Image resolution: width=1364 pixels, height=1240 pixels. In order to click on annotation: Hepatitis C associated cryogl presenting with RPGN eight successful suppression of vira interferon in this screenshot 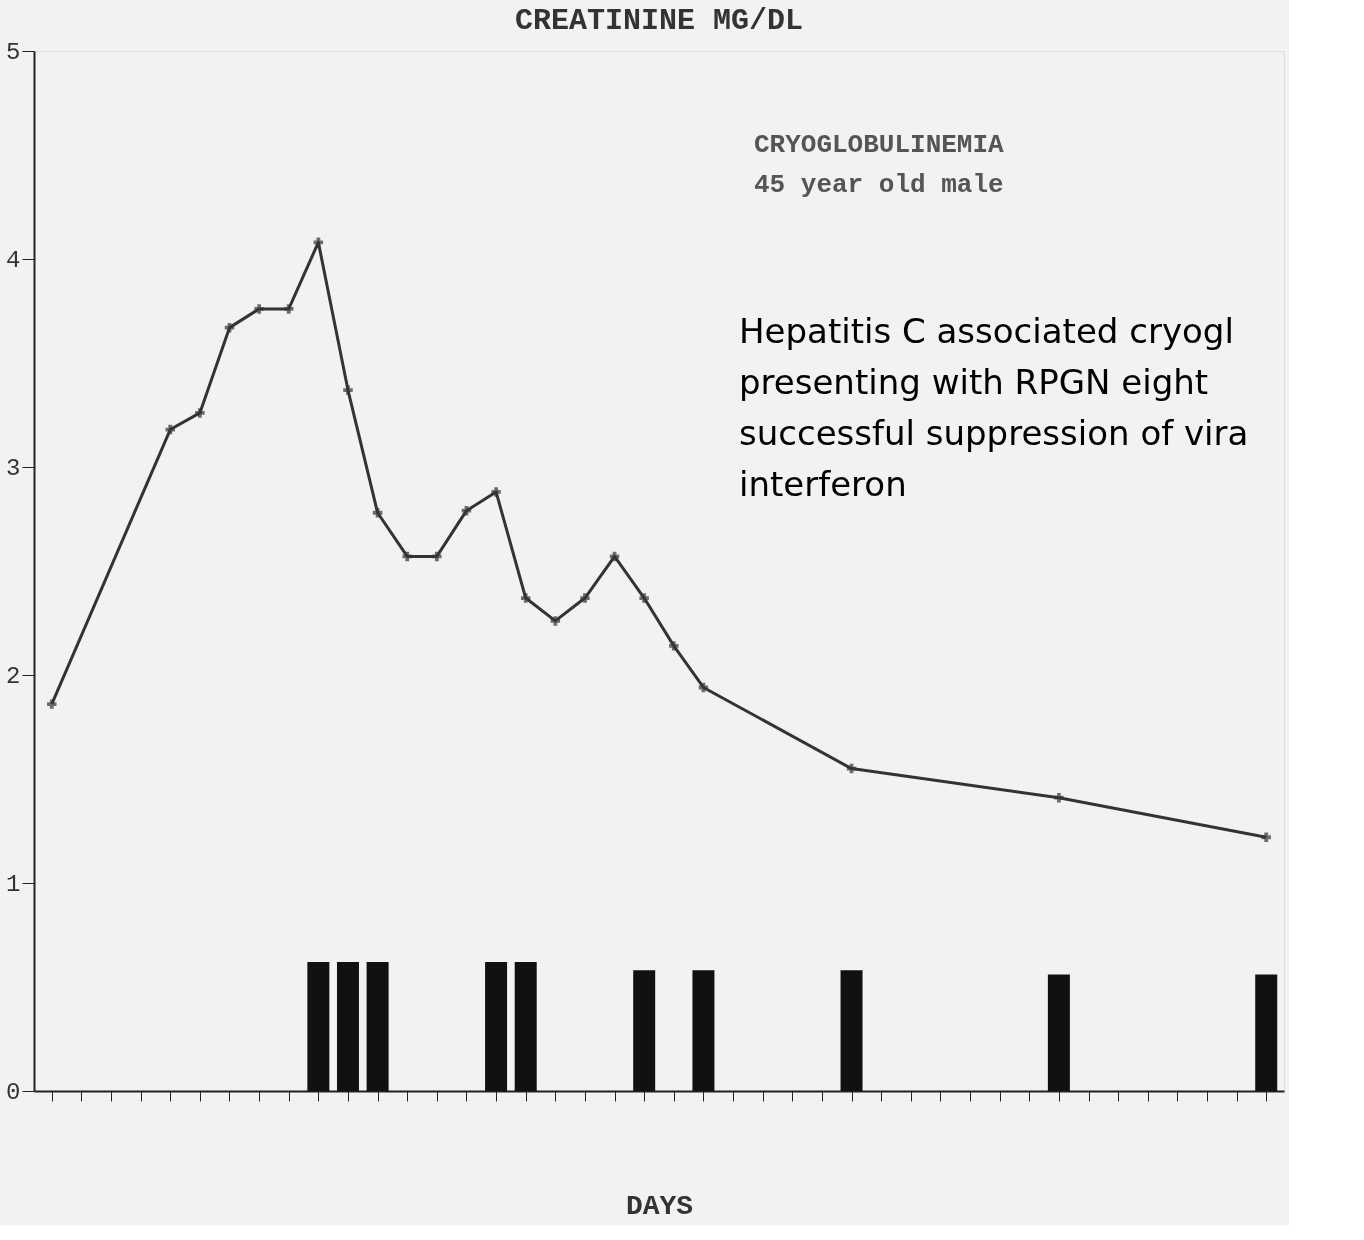, I will do `click(994, 407)`.